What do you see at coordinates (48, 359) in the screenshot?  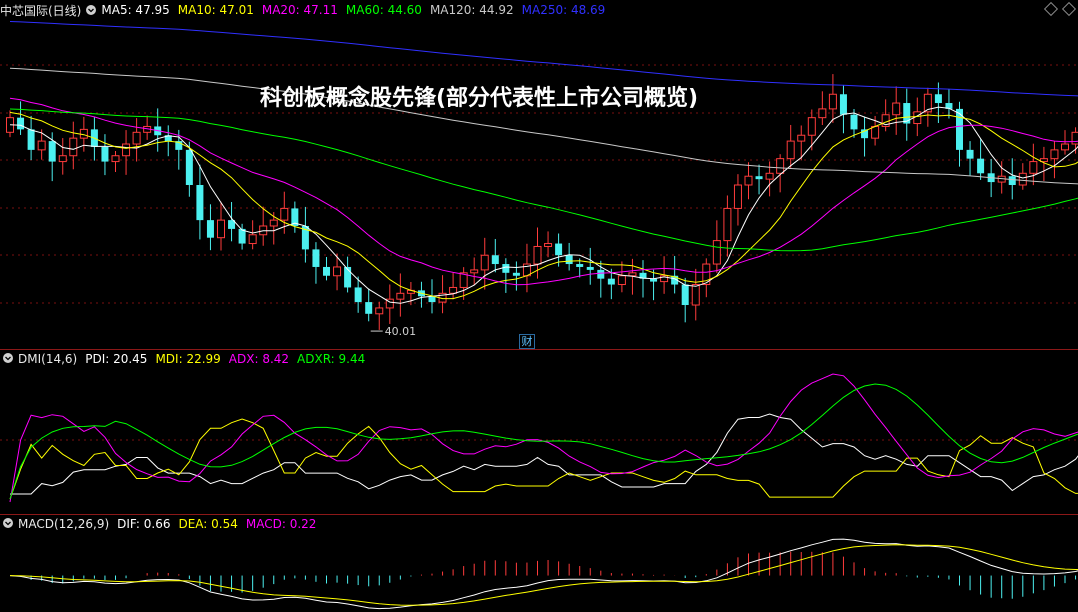 I see `dmi-title: DMI(14,6)` at bounding box center [48, 359].